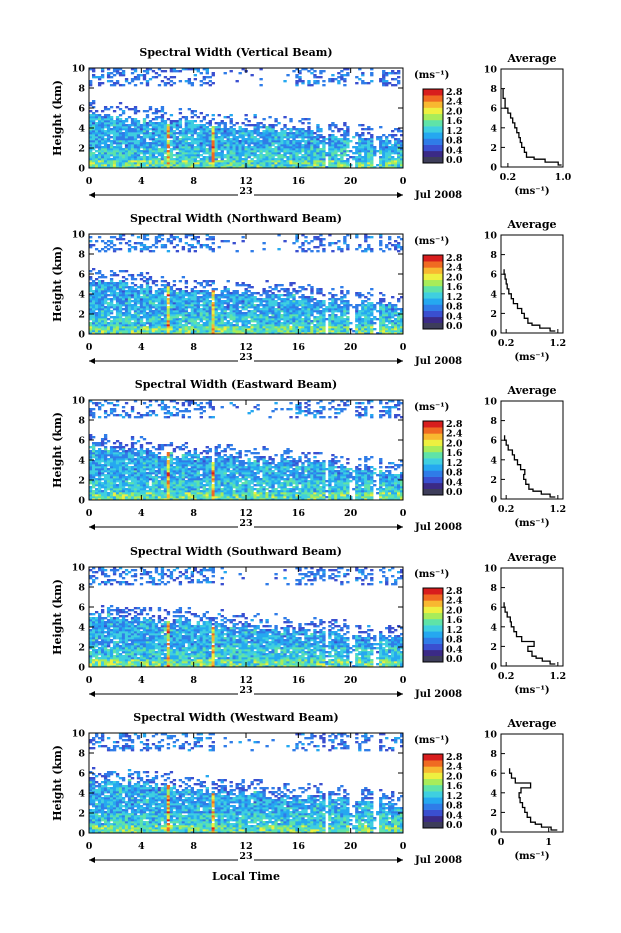 Image resolution: width=621 pixels, height=933 pixels. What do you see at coordinates (92, 361) in the screenshot?
I see `date-span-arrow-left` at bounding box center [92, 361].